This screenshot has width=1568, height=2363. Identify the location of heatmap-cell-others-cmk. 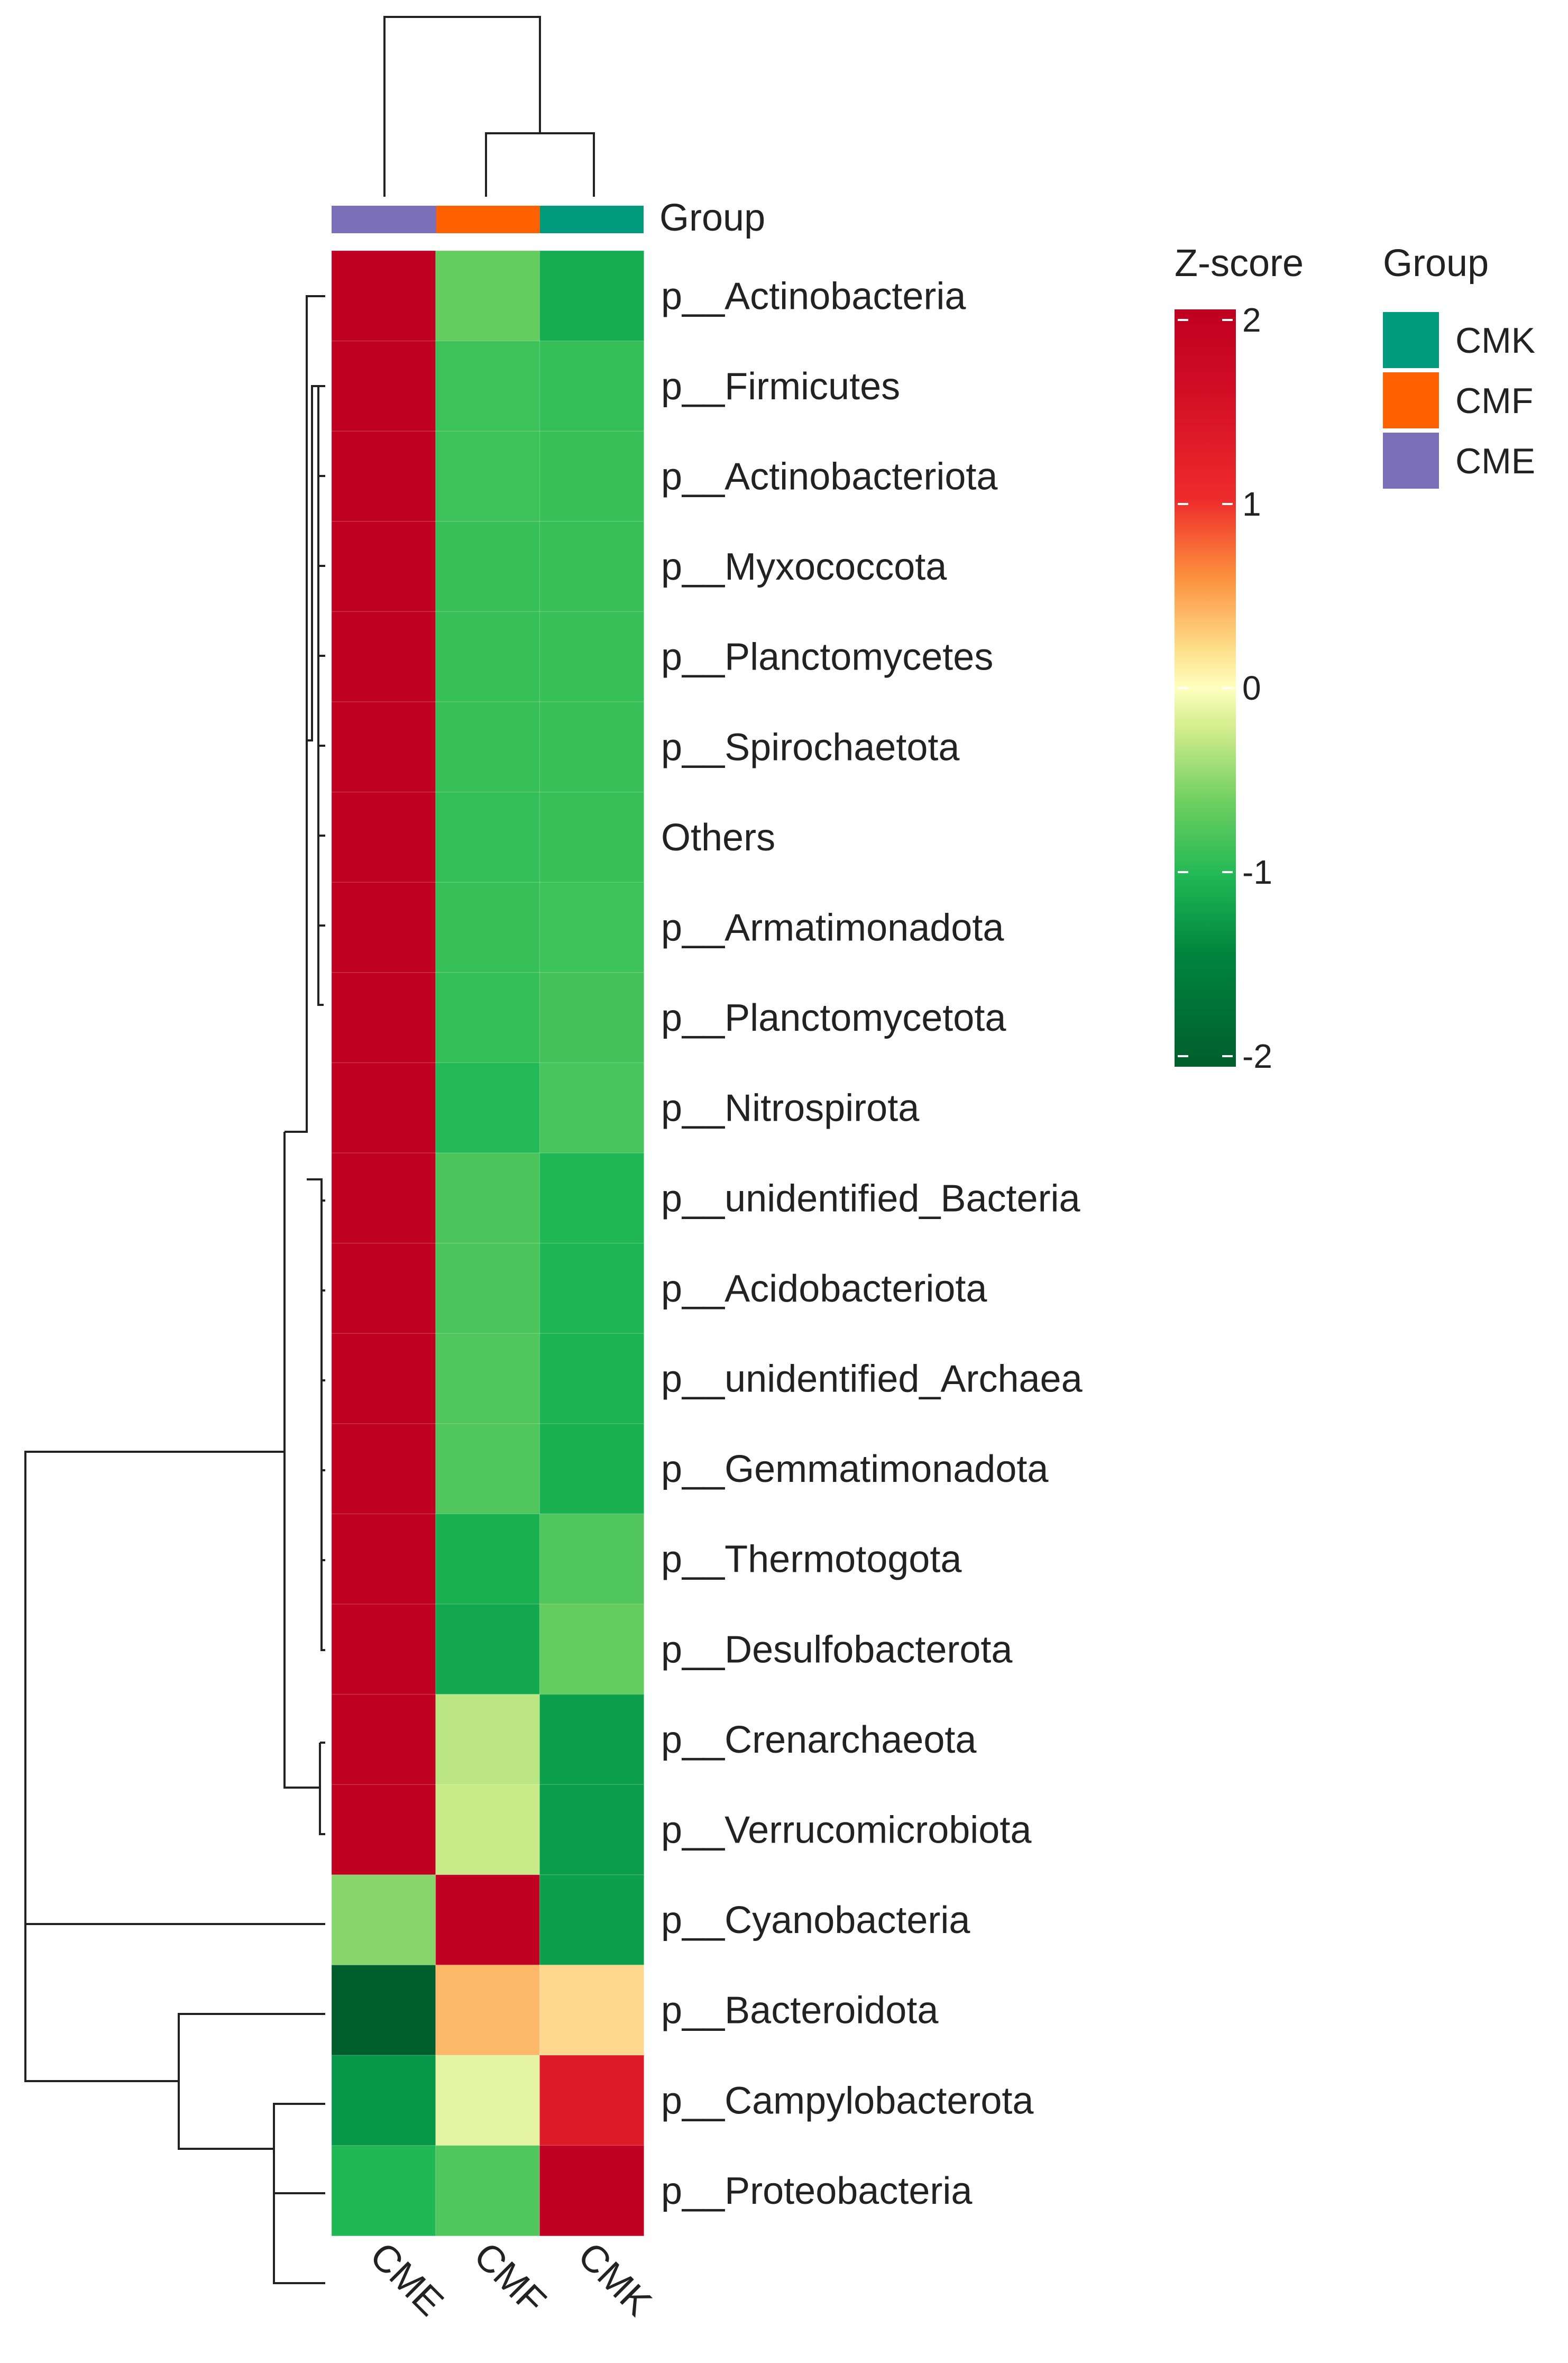
(592, 837).